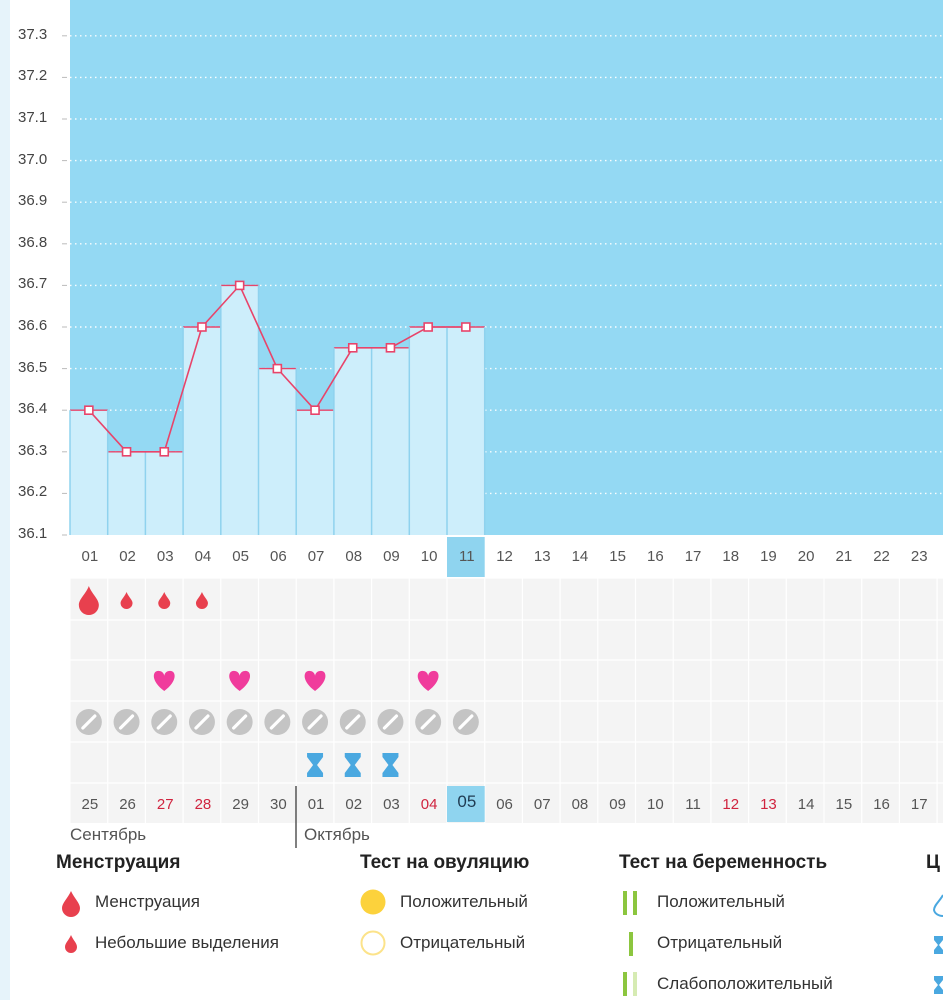 Image resolution: width=943 pixels, height=1000 pixels. What do you see at coordinates (919, 804) in the screenshot?
I see `calendar-date-label: 17` at bounding box center [919, 804].